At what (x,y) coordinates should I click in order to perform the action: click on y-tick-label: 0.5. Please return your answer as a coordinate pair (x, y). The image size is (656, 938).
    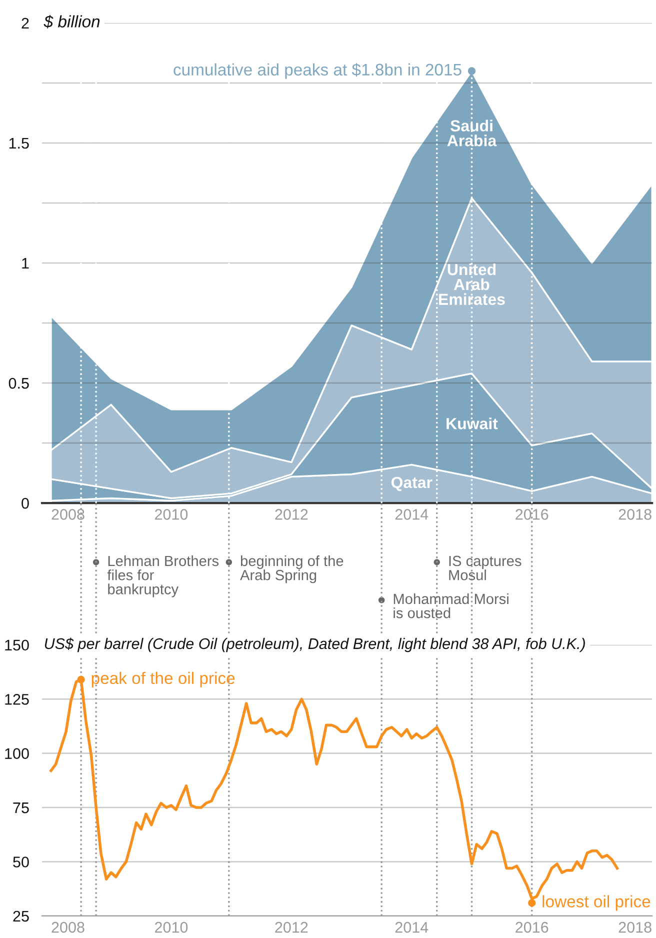
    Looking at the image, I should click on (18, 383).